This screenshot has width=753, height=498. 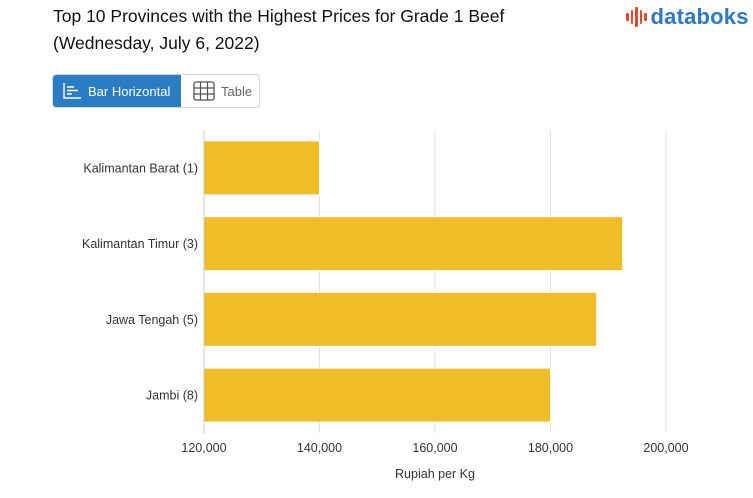 I want to click on x-tick-label: 200,000, so click(x=665, y=448).